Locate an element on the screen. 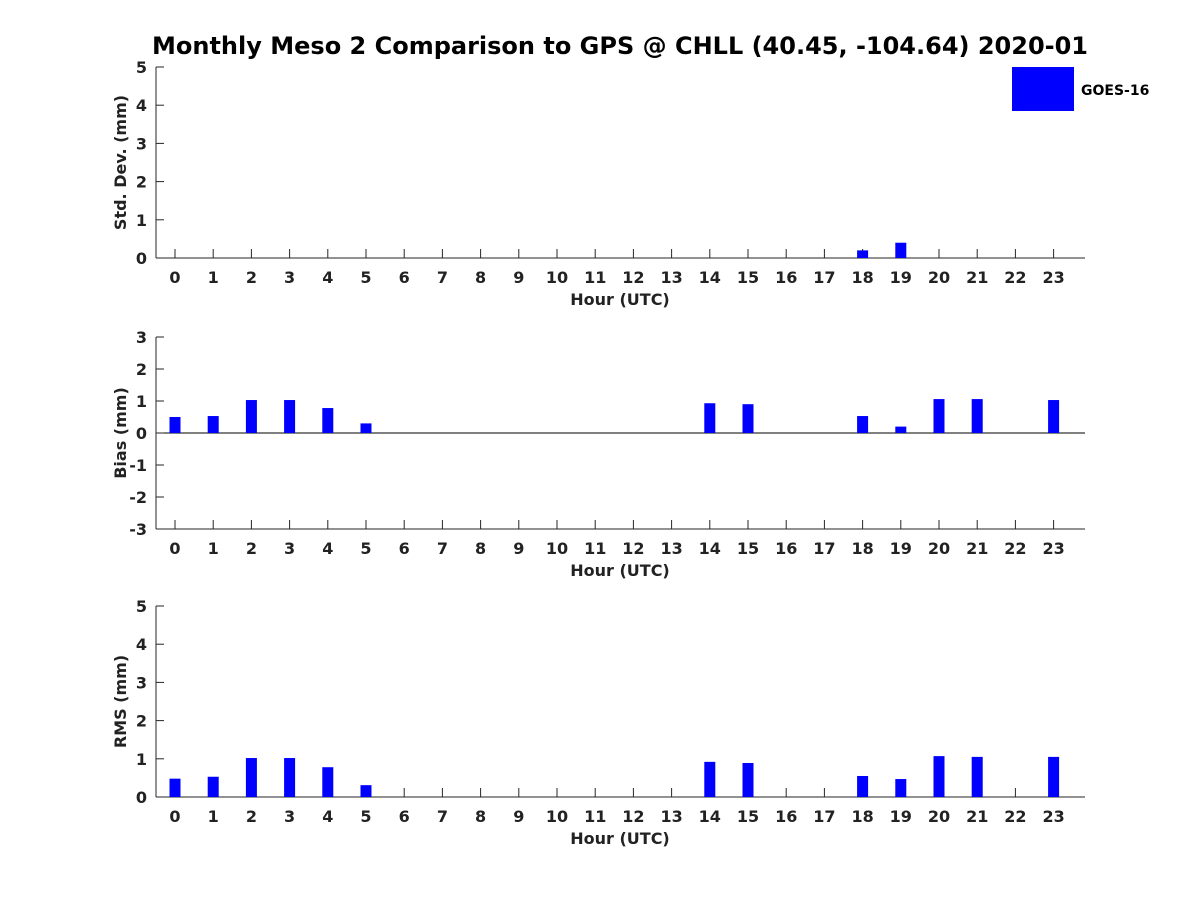  bias-x-tick-label: 7 is located at coordinates (442, 548).